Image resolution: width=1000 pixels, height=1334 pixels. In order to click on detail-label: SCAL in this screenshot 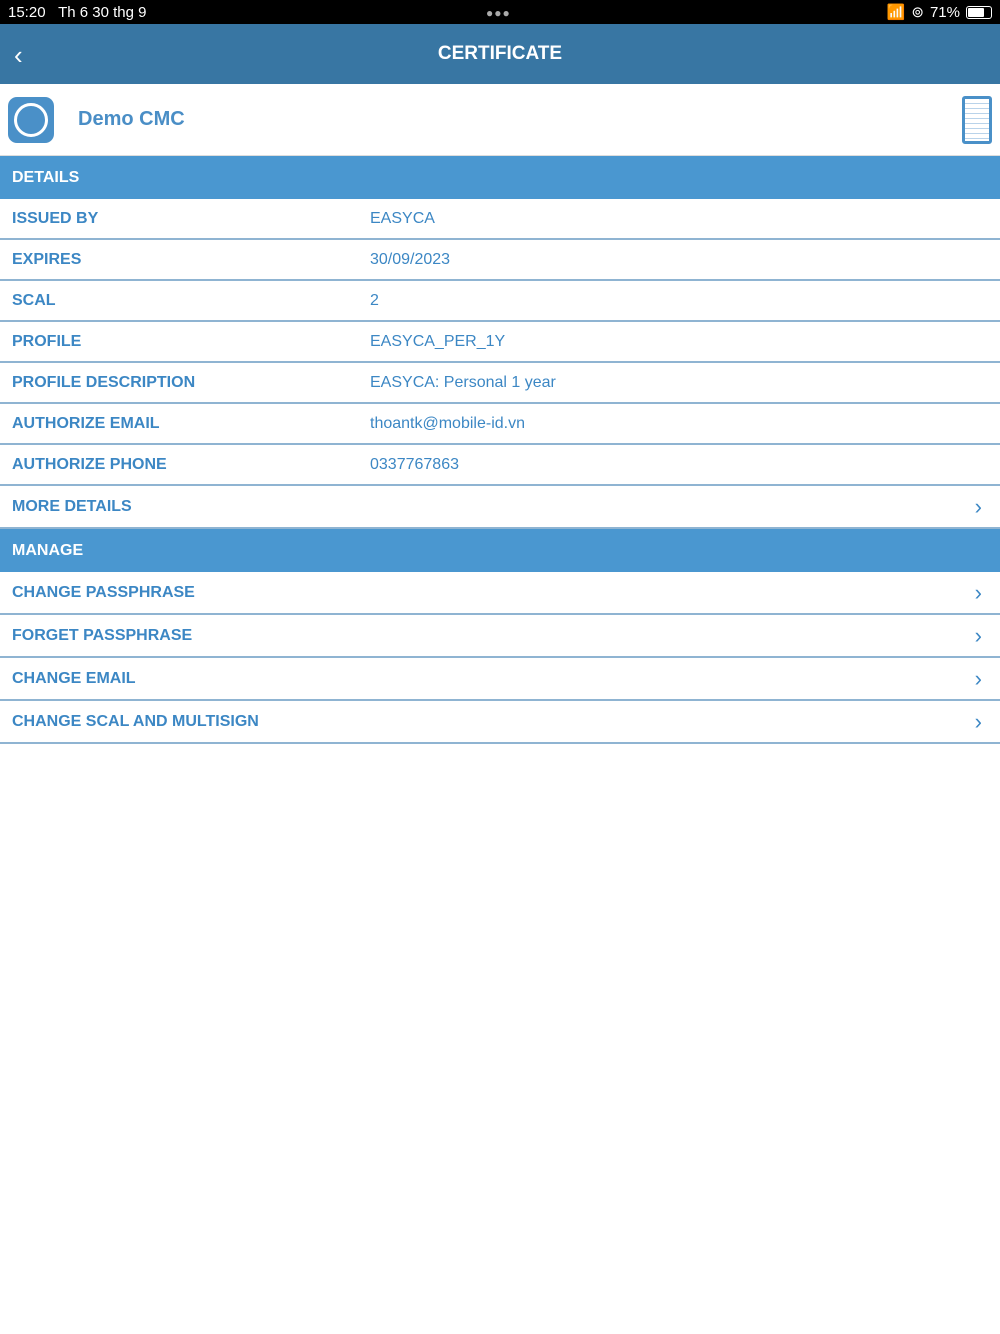, I will do `click(34, 300)`.